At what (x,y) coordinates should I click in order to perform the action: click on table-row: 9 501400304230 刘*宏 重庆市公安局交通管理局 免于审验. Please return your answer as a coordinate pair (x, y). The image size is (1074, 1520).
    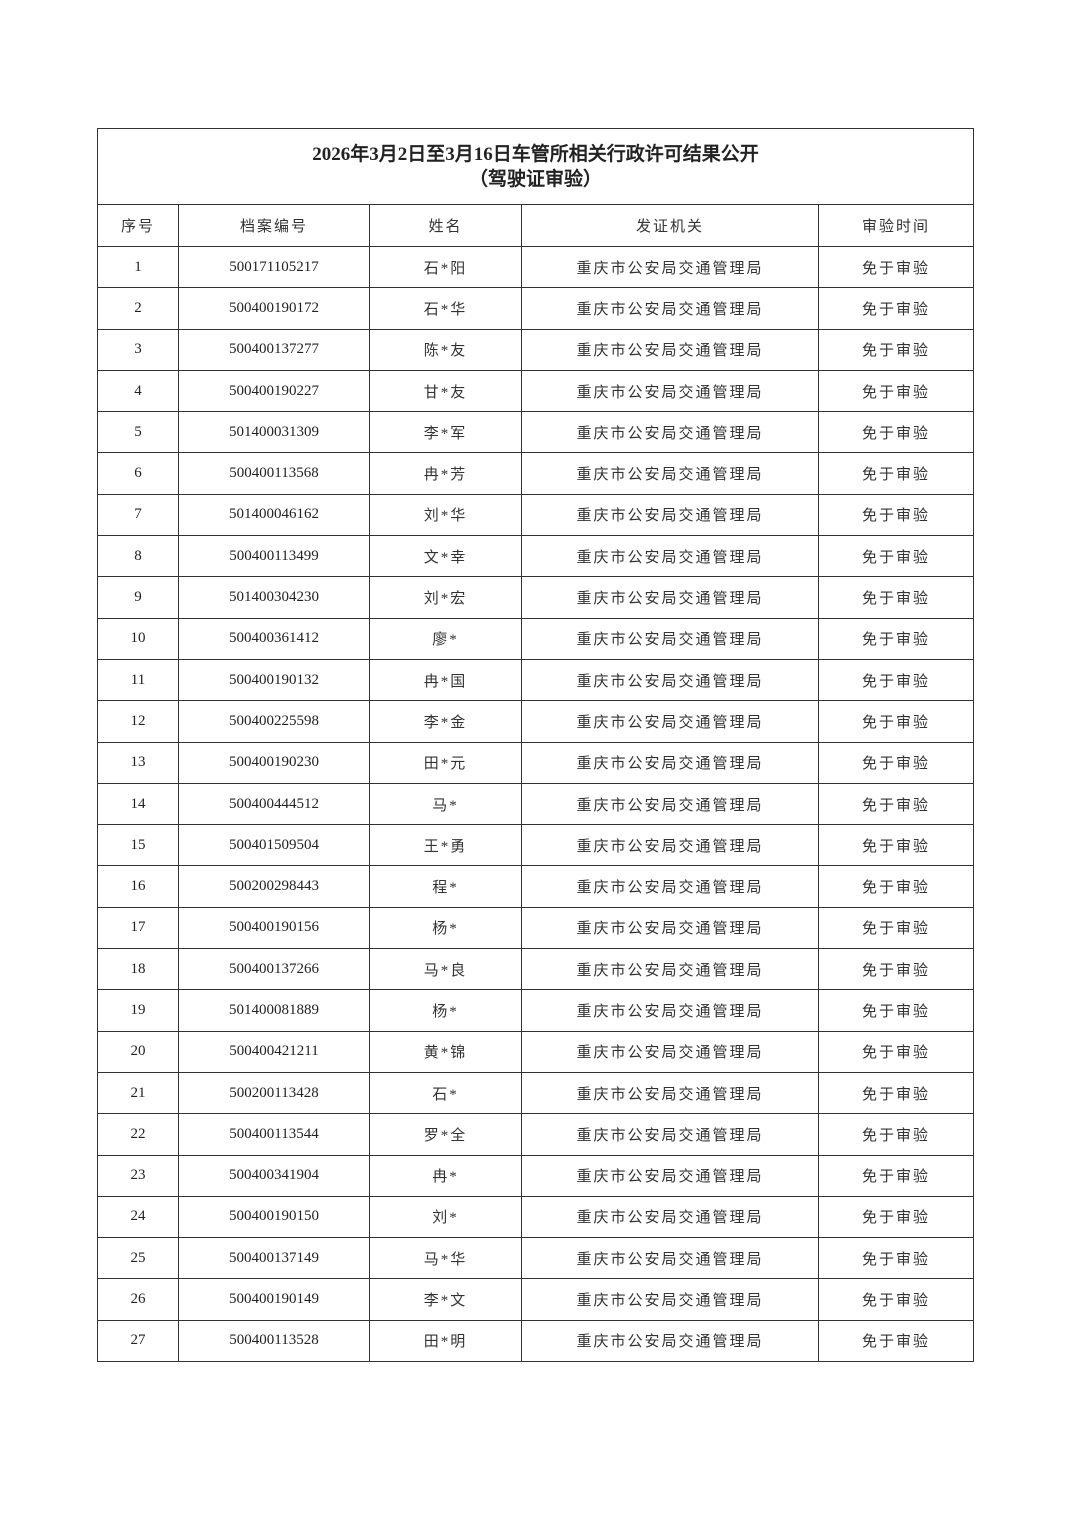
    Looking at the image, I should click on (536, 597).